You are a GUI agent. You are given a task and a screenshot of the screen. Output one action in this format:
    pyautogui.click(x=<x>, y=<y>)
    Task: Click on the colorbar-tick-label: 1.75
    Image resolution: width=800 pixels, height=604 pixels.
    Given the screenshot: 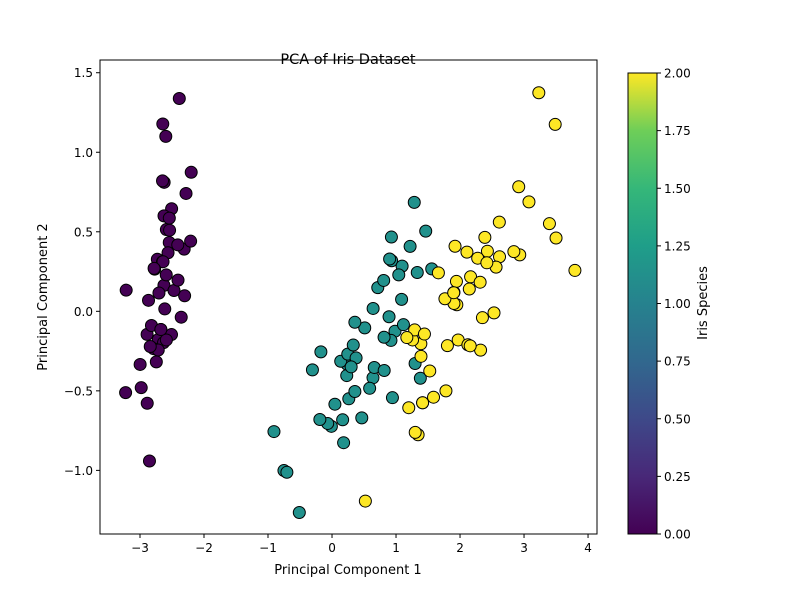 What is the action you would take?
    pyautogui.click(x=677, y=131)
    